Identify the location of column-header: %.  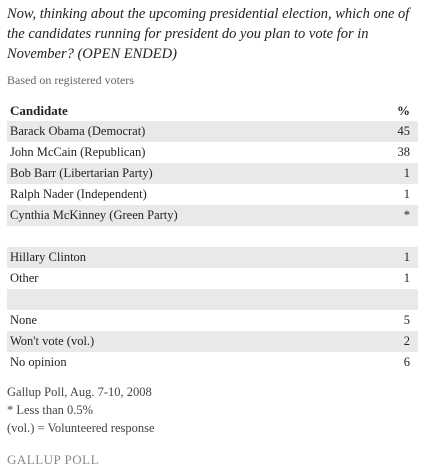
(403, 110).